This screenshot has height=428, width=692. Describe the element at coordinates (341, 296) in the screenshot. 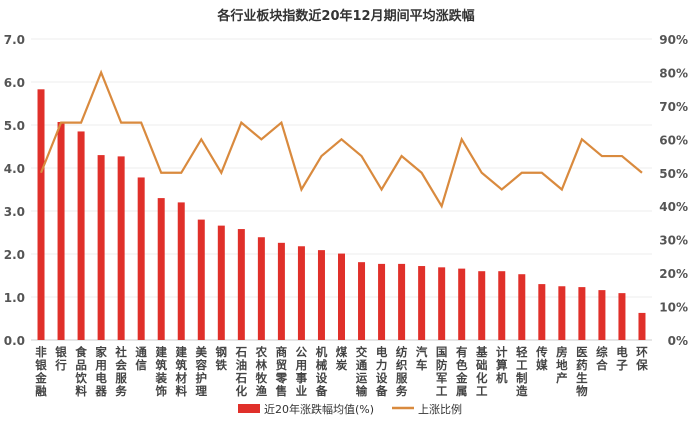

I see `bar-煤炭` at that location.